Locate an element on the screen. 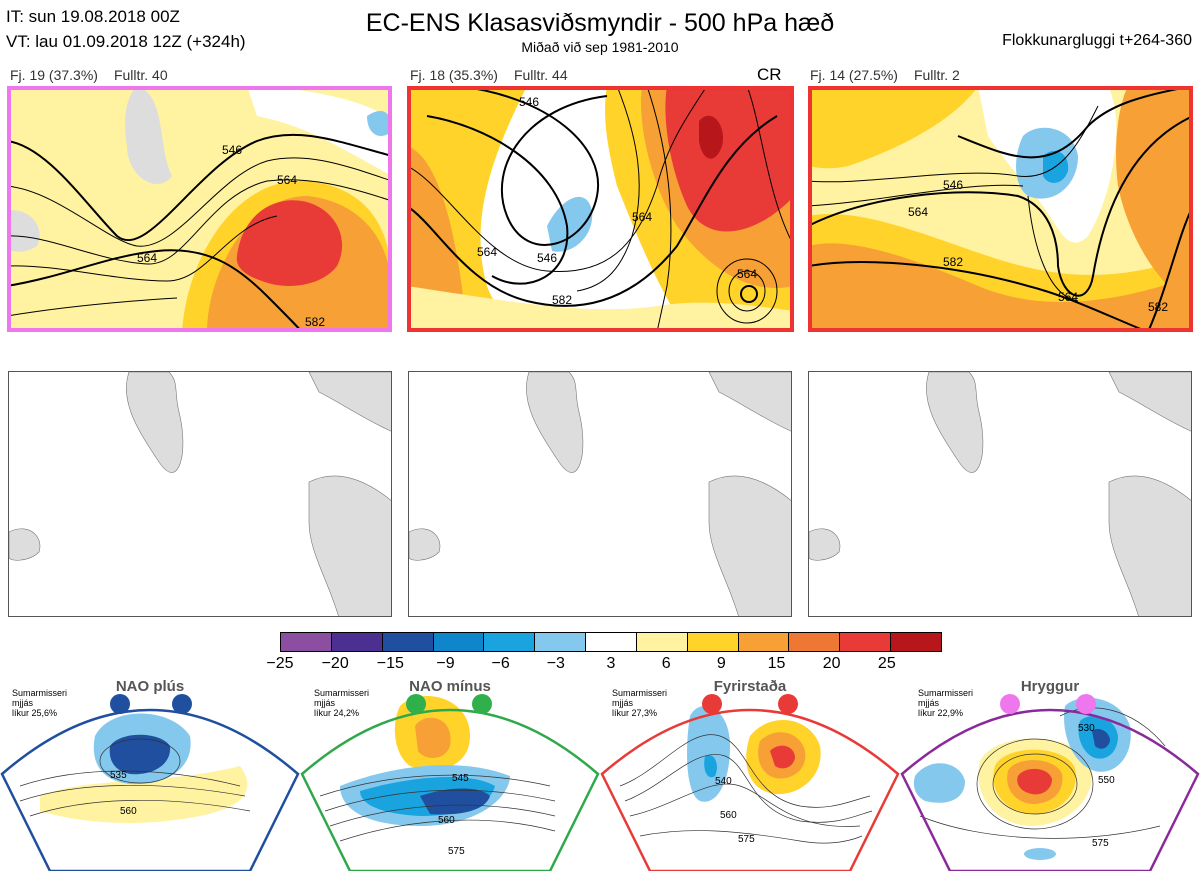  regime-2-frame is located at coordinates (450, 789).